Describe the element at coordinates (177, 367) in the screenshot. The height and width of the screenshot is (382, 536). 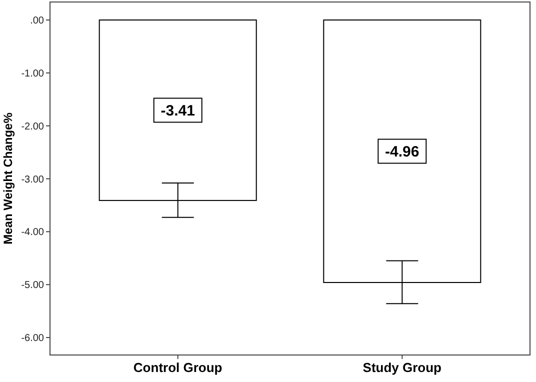
I see `x-tick-label: Control Group` at that location.